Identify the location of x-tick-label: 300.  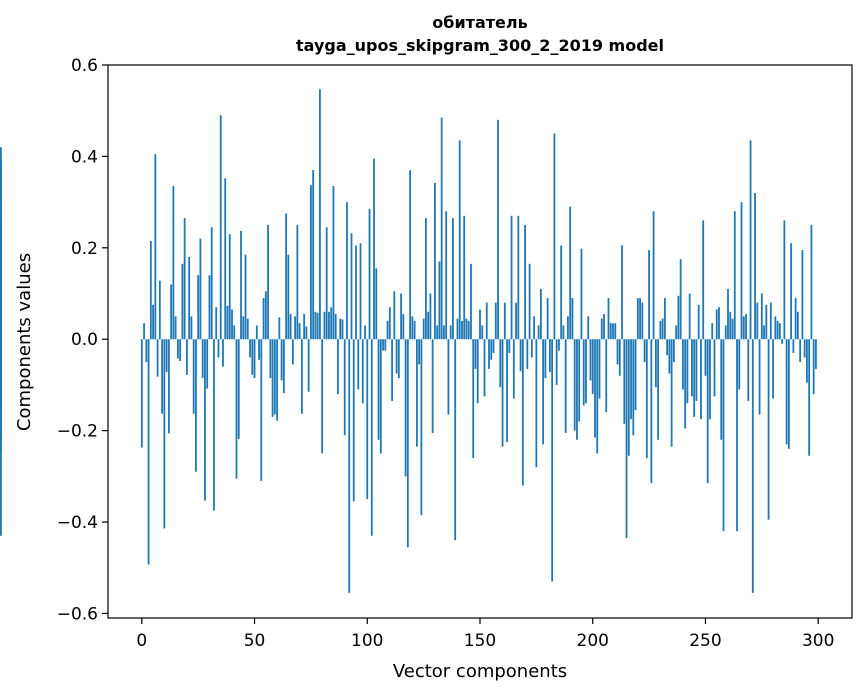
(818, 641).